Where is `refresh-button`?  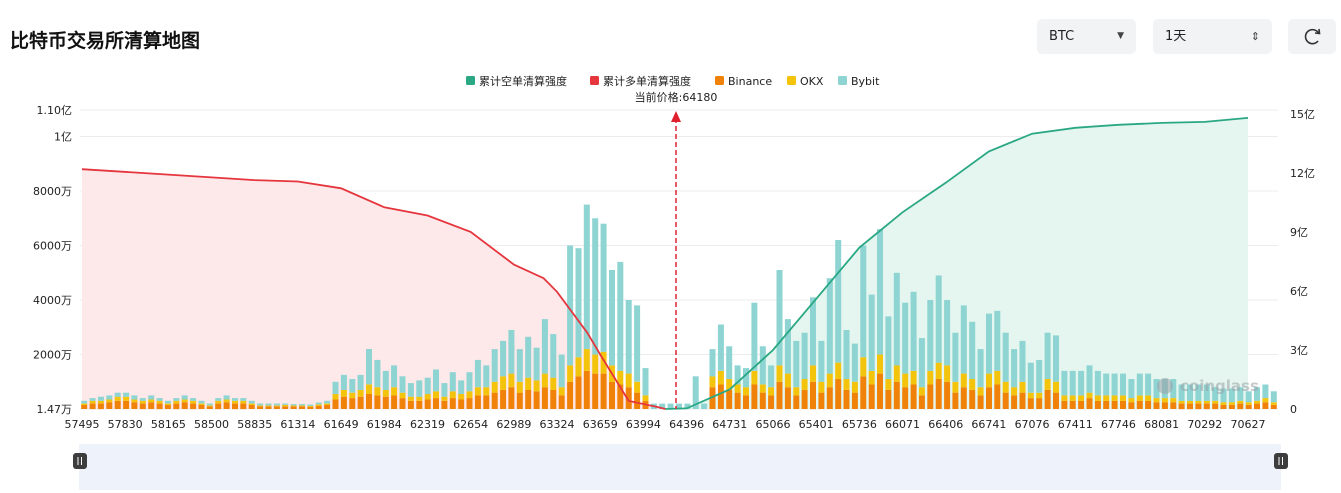
refresh-button is located at coordinates (1312, 36).